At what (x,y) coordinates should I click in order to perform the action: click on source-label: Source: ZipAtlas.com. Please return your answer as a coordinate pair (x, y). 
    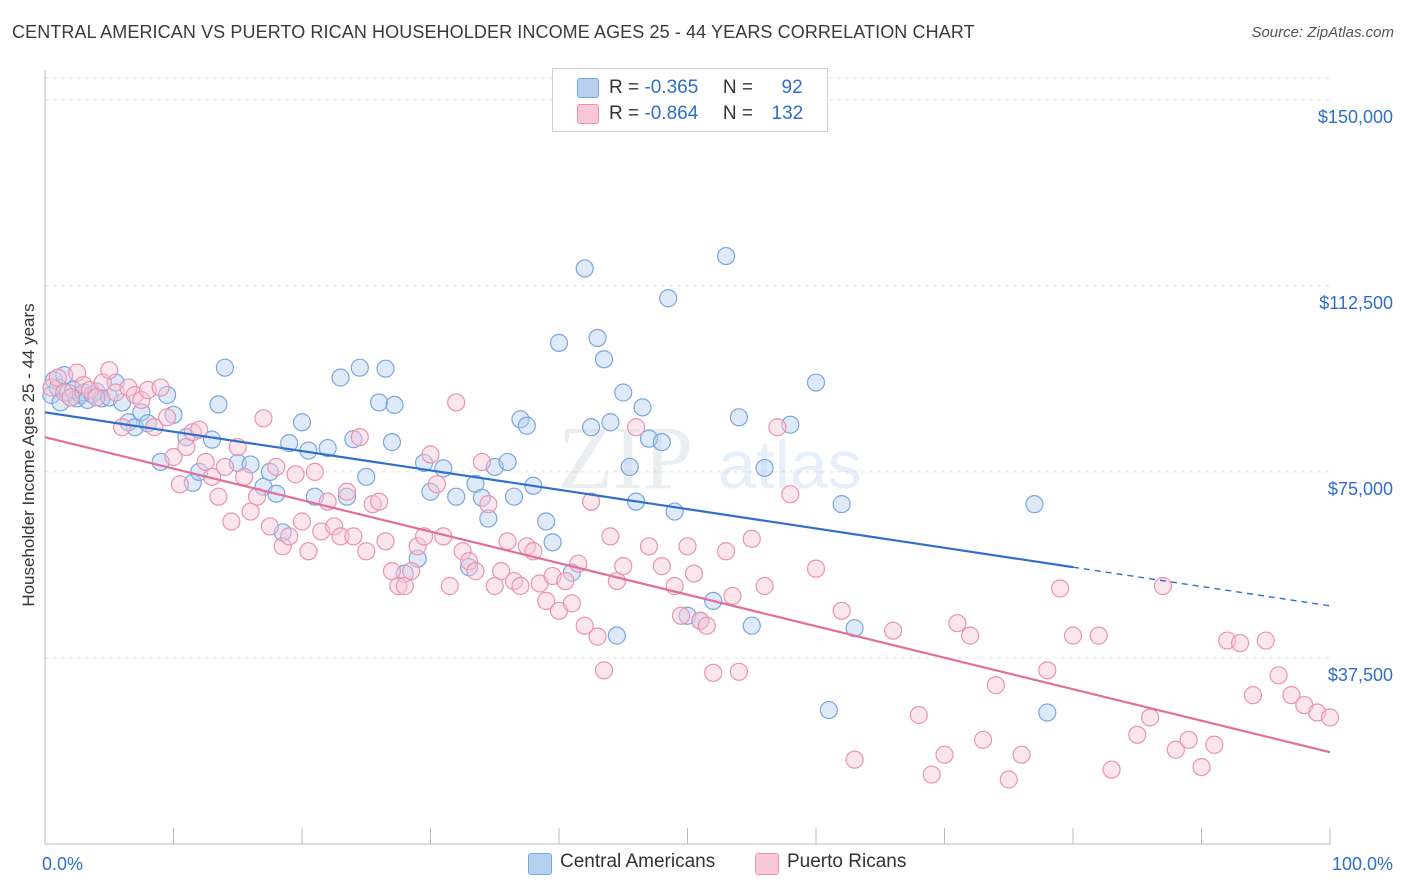
    Looking at the image, I should click on (1322, 32).